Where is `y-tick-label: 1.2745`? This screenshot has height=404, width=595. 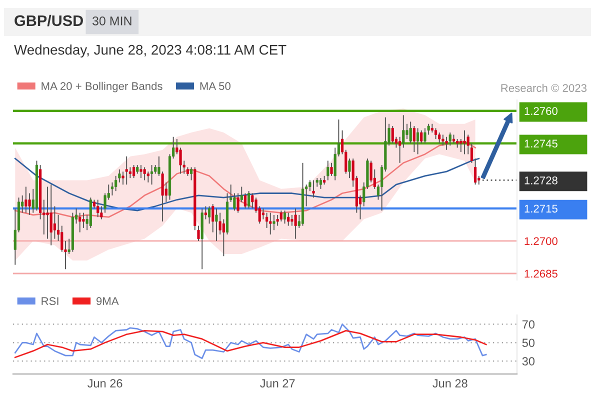 y-tick-label: 1.2745 is located at coordinates (541, 144).